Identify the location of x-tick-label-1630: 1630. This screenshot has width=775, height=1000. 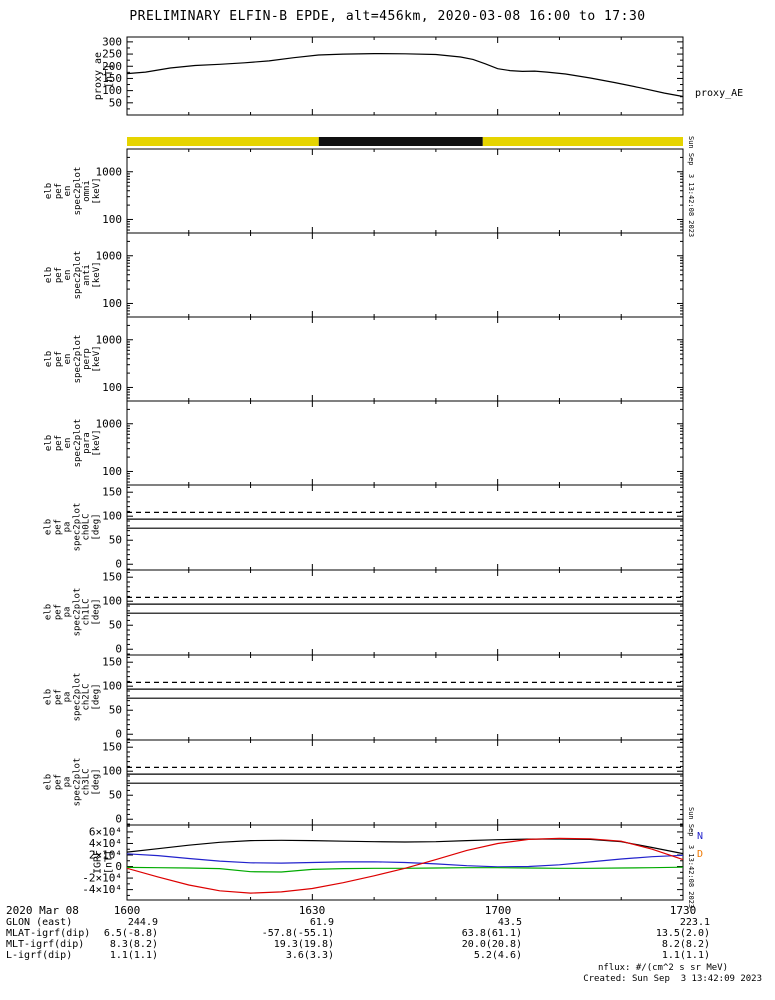
(312, 910).